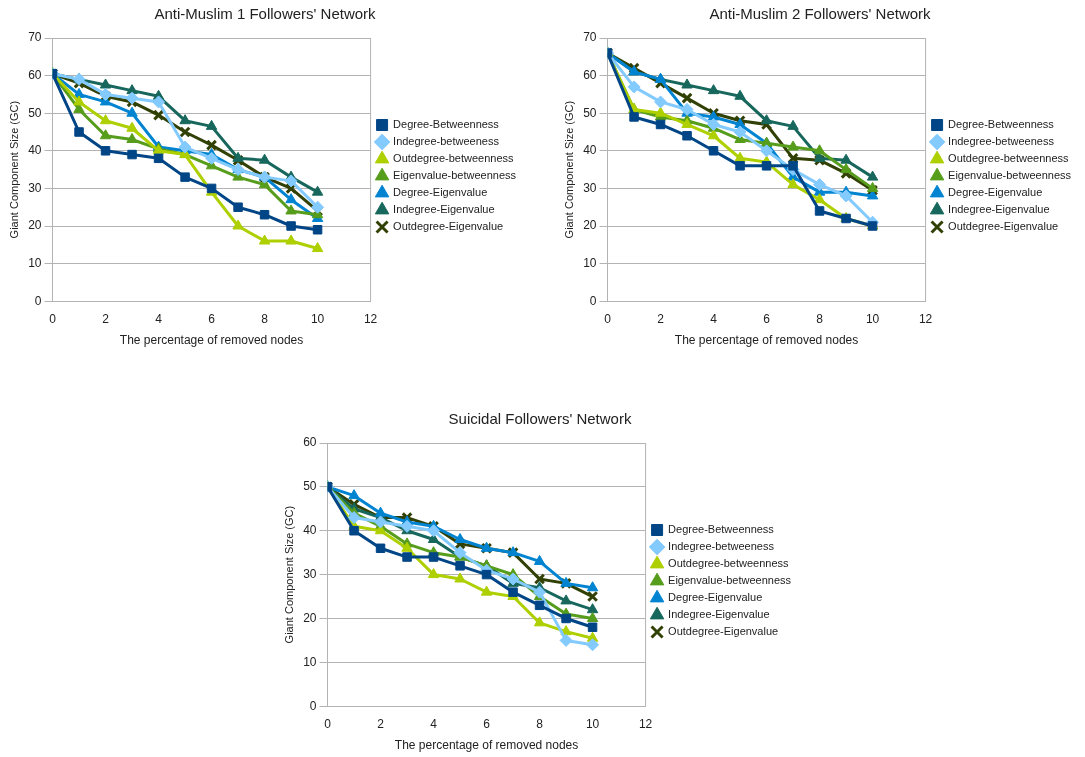 This screenshot has height=757, width=1085. What do you see at coordinates (820, 14) in the screenshot?
I see `chart-title: Anti-Muslim 2 Followers' Network` at bounding box center [820, 14].